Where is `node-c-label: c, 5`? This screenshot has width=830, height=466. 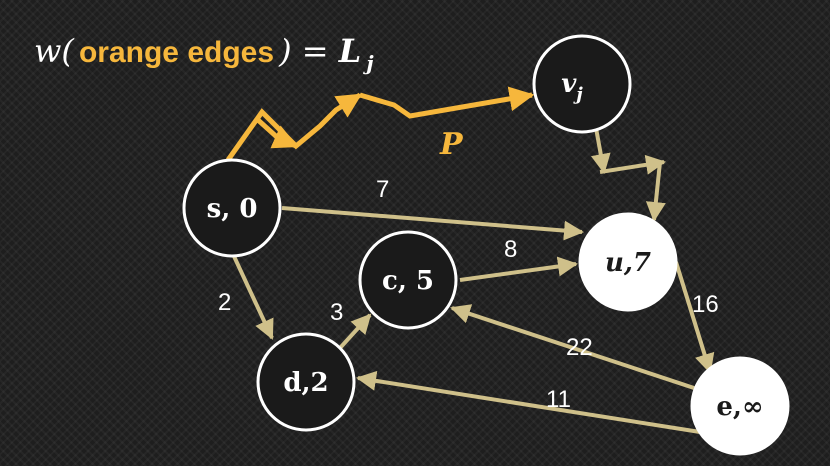
node-c-label: c, 5 is located at coordinates (408, 281).